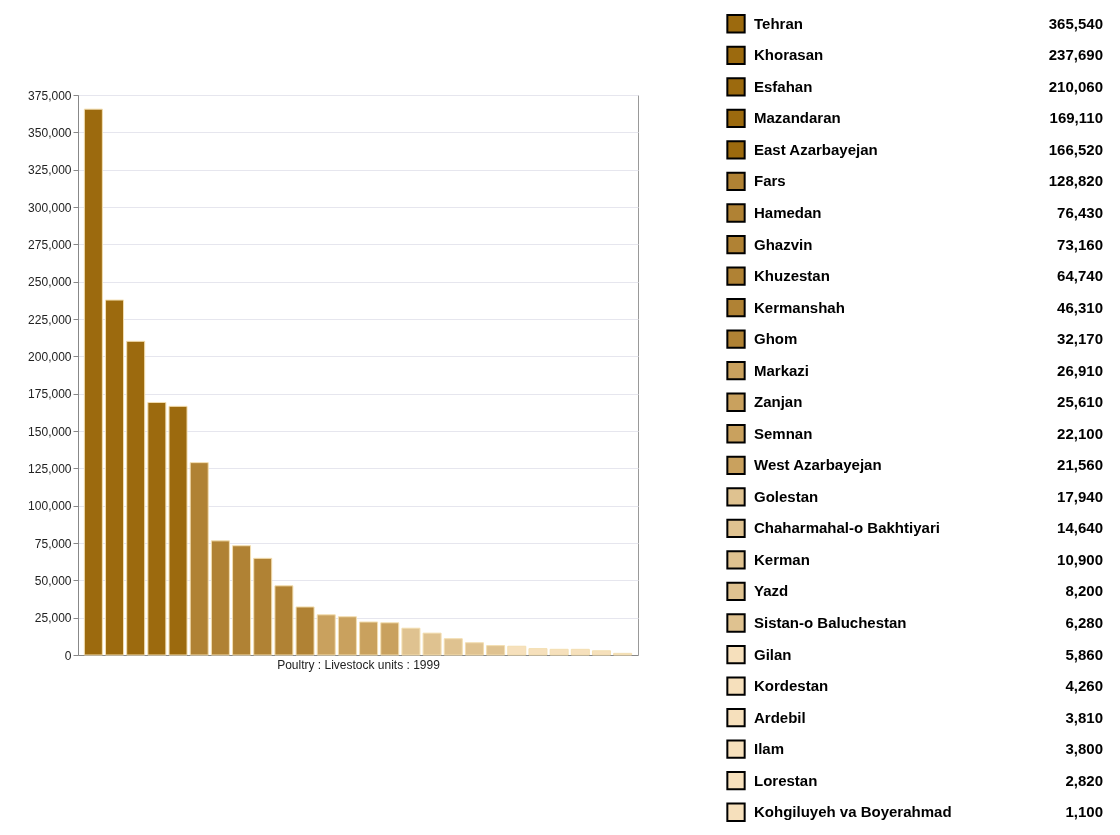  What do you see at coordinates (776, 339) in the screenshot?
I see `category-label: Ghom` at bounding box center [776, 339].